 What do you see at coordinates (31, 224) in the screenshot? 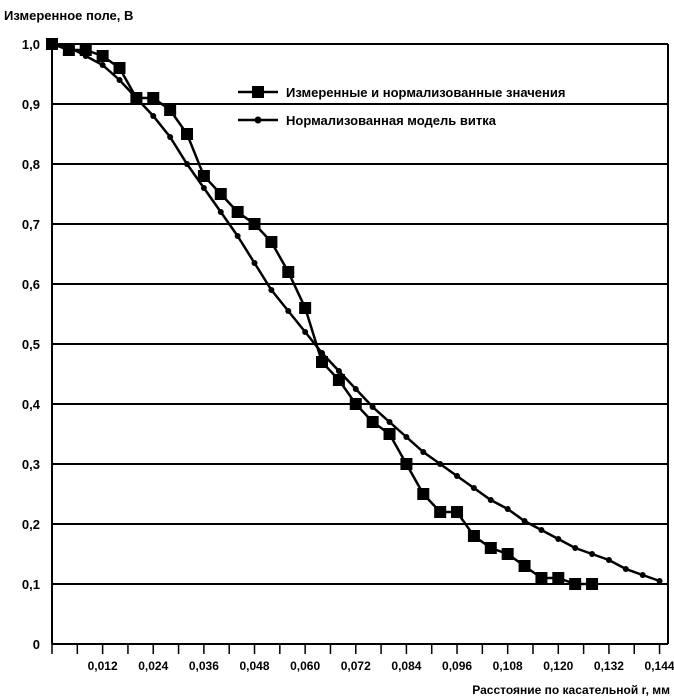
I see `y-tick-label: 0,7` at bounding box center [31, 224].